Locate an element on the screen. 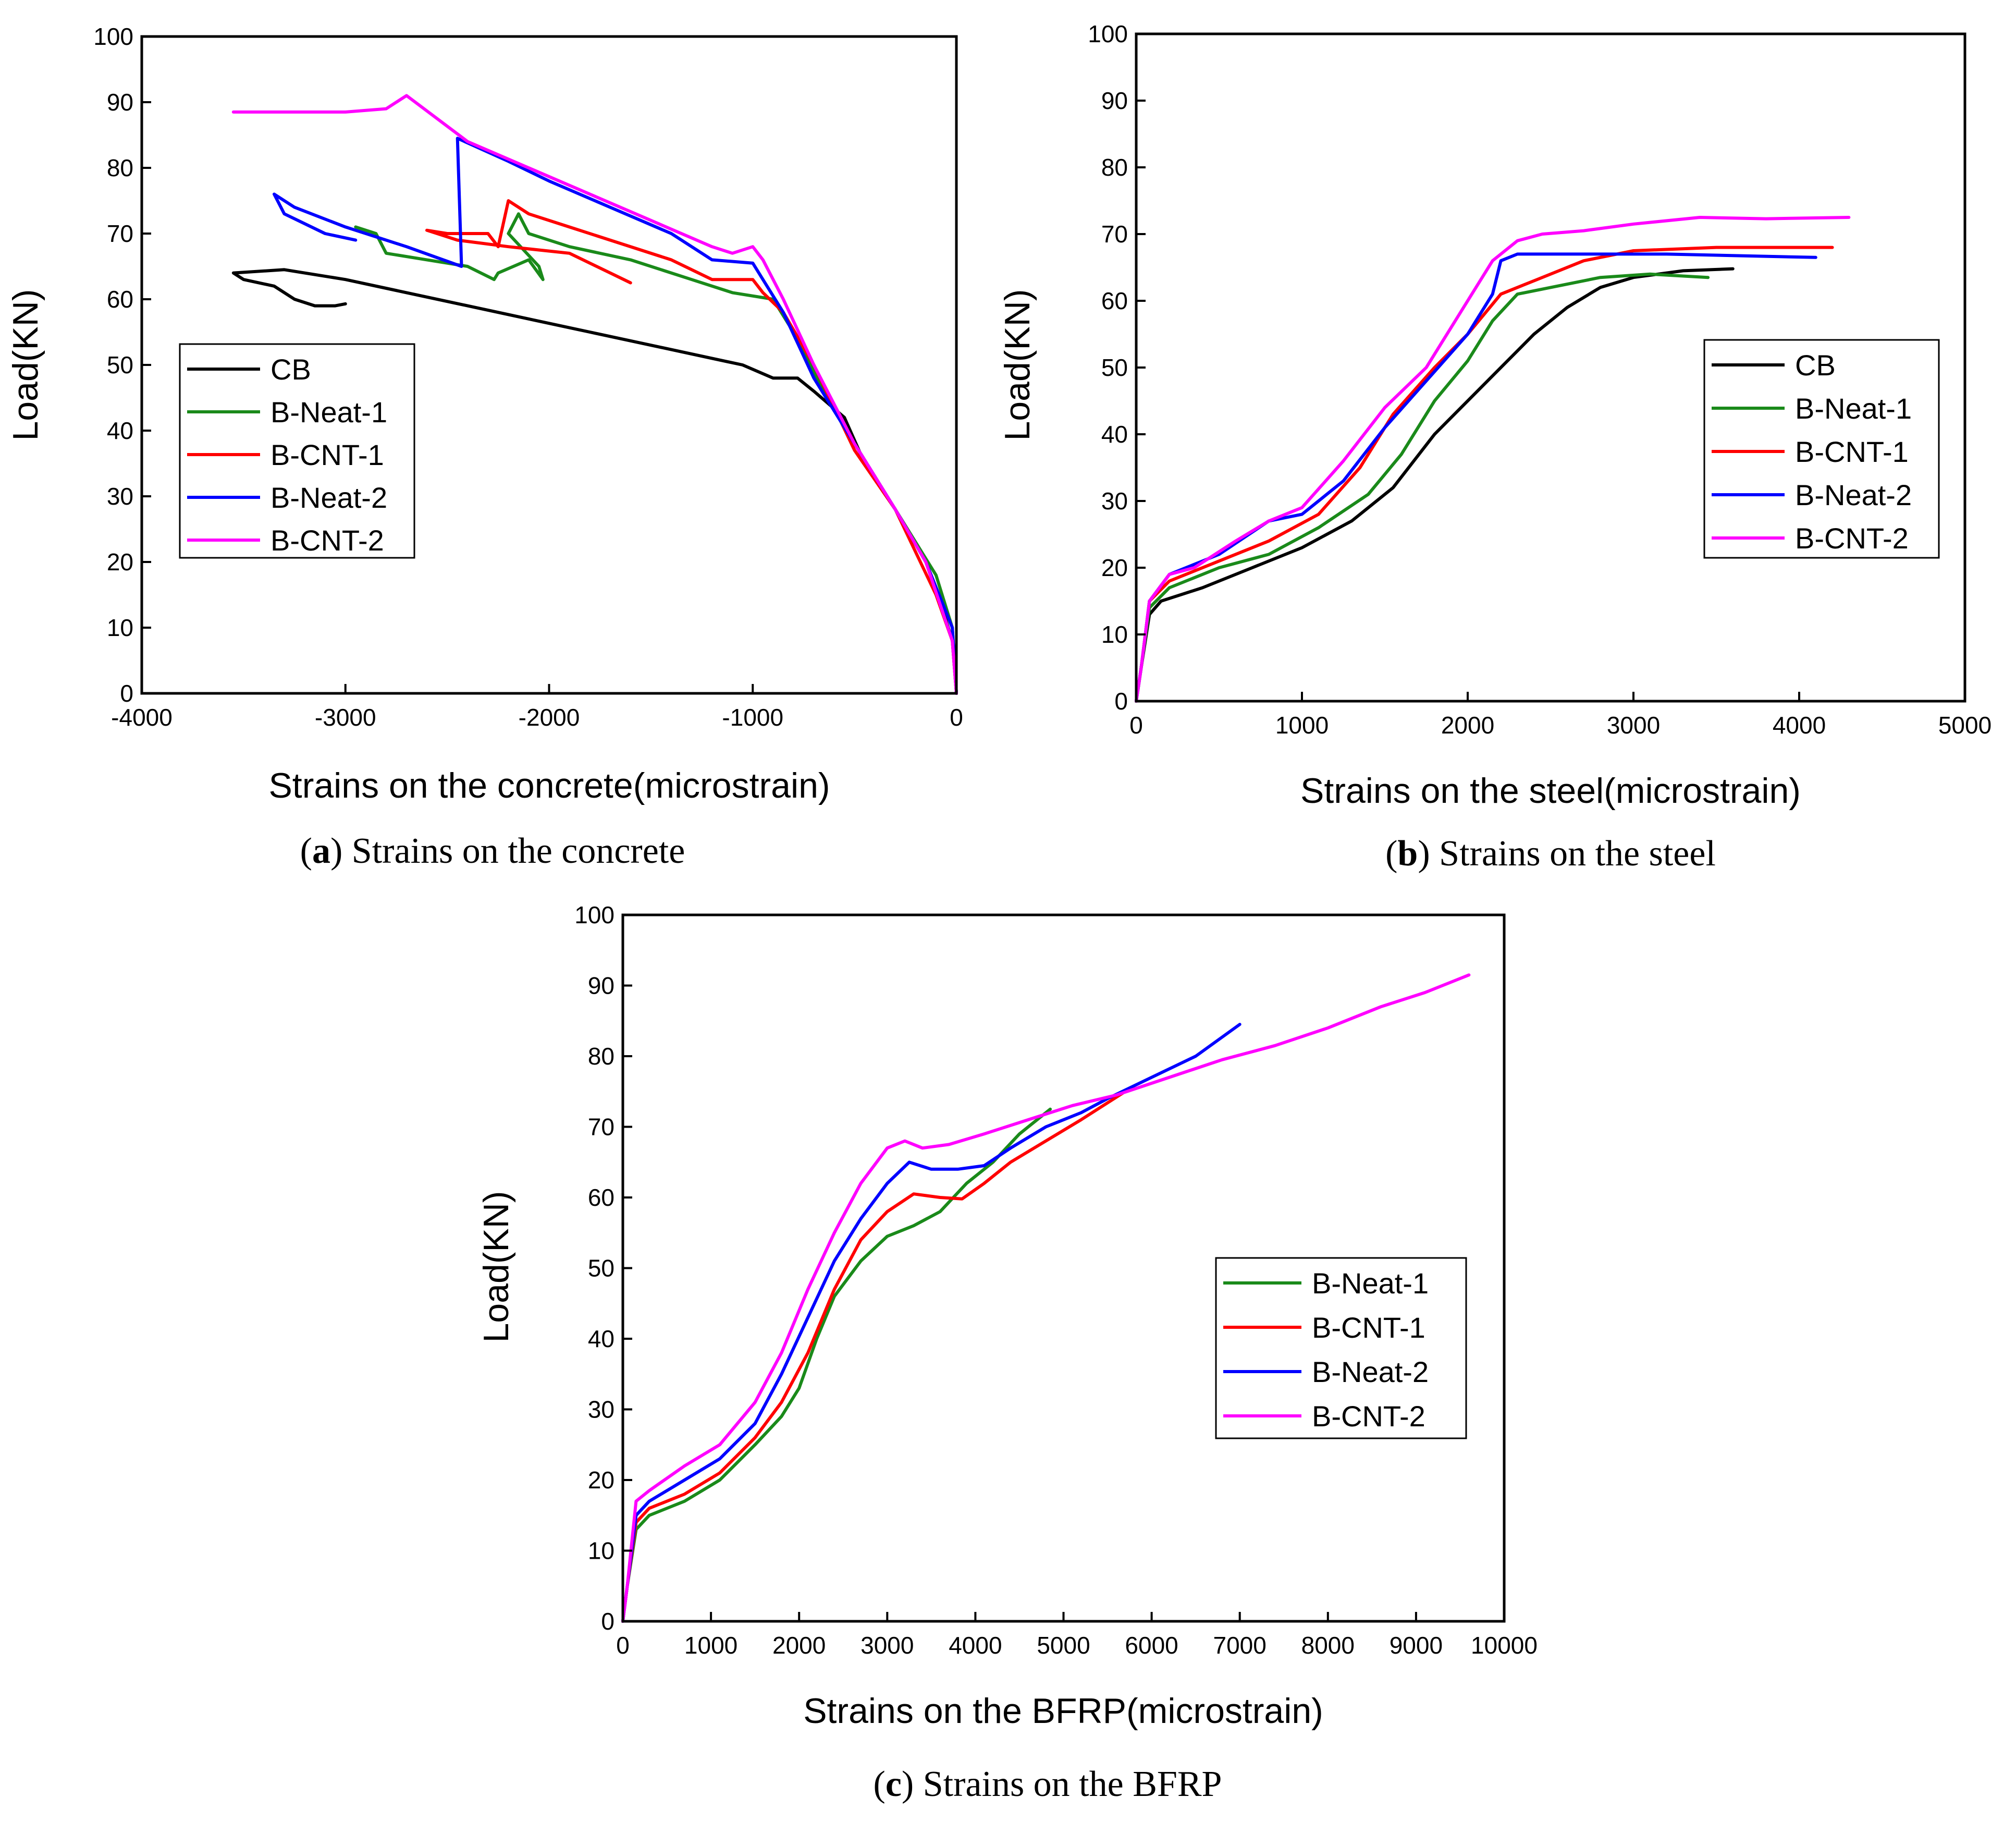 Image resolution: width=2016 pixels, height=1822 pixels. caption: (a) Strains on the concrete is located at coordinates (493, 851).